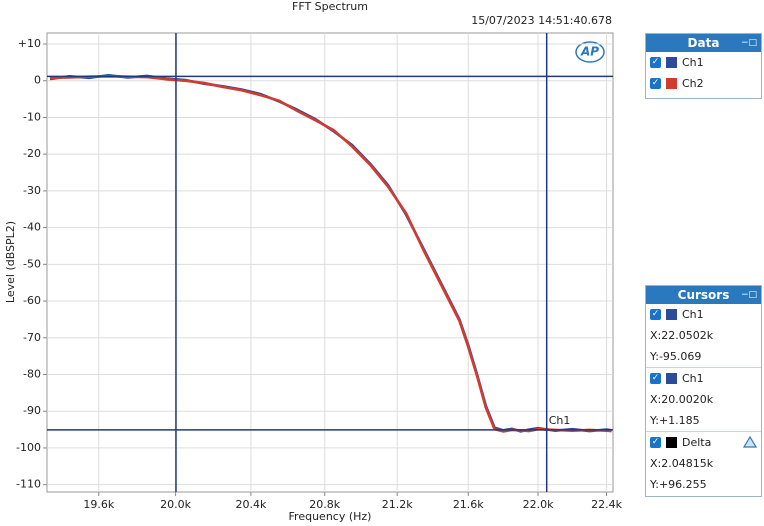 The height and width of the screenshot is (526, 764). I want to click on cursor-y: Y:-95.069, so click(676, 356).